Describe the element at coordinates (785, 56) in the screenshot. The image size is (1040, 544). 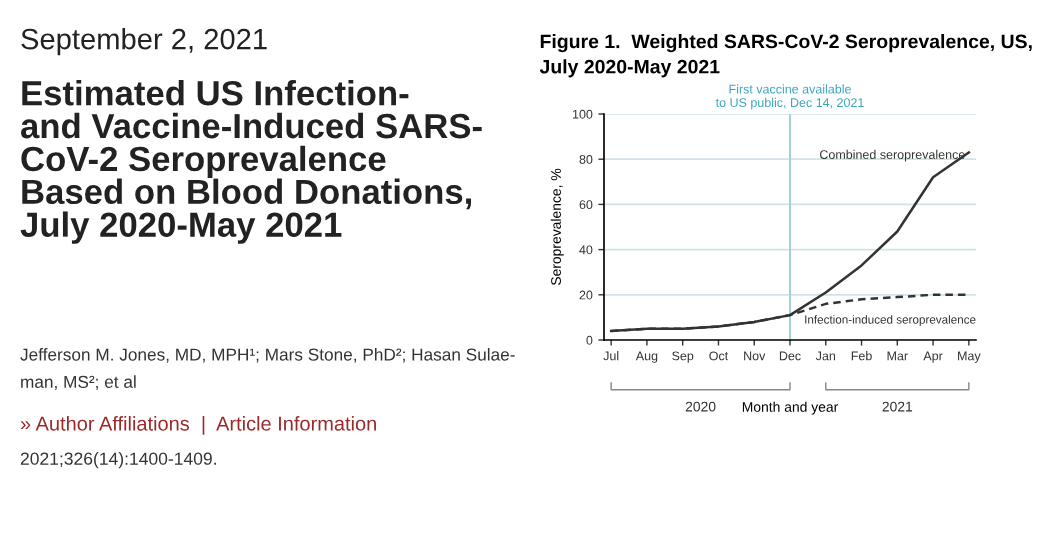
I see `chart-title: Figure 1. Weighted SARS-CoV-2 Seroprevalence, US, July 2020-May 2021` at that location.